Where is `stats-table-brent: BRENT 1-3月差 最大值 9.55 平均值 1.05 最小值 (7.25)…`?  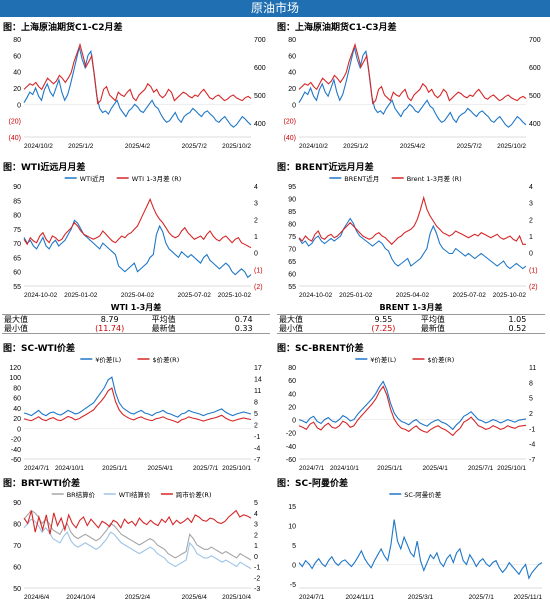 stats-table-brent: BRENT 1-3月差 最大值 9.55 平均值 1.05 最小值 (7.25)… is located at coordinates (411, 318).